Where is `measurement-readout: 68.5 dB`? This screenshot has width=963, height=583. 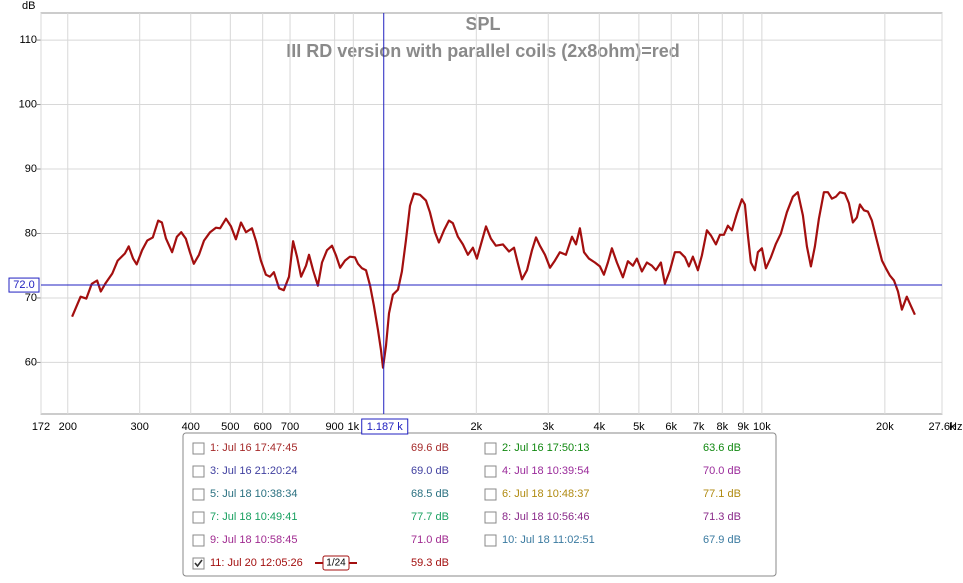 measurement-readout: 68.5 dB is located at coordinates (430, 494).